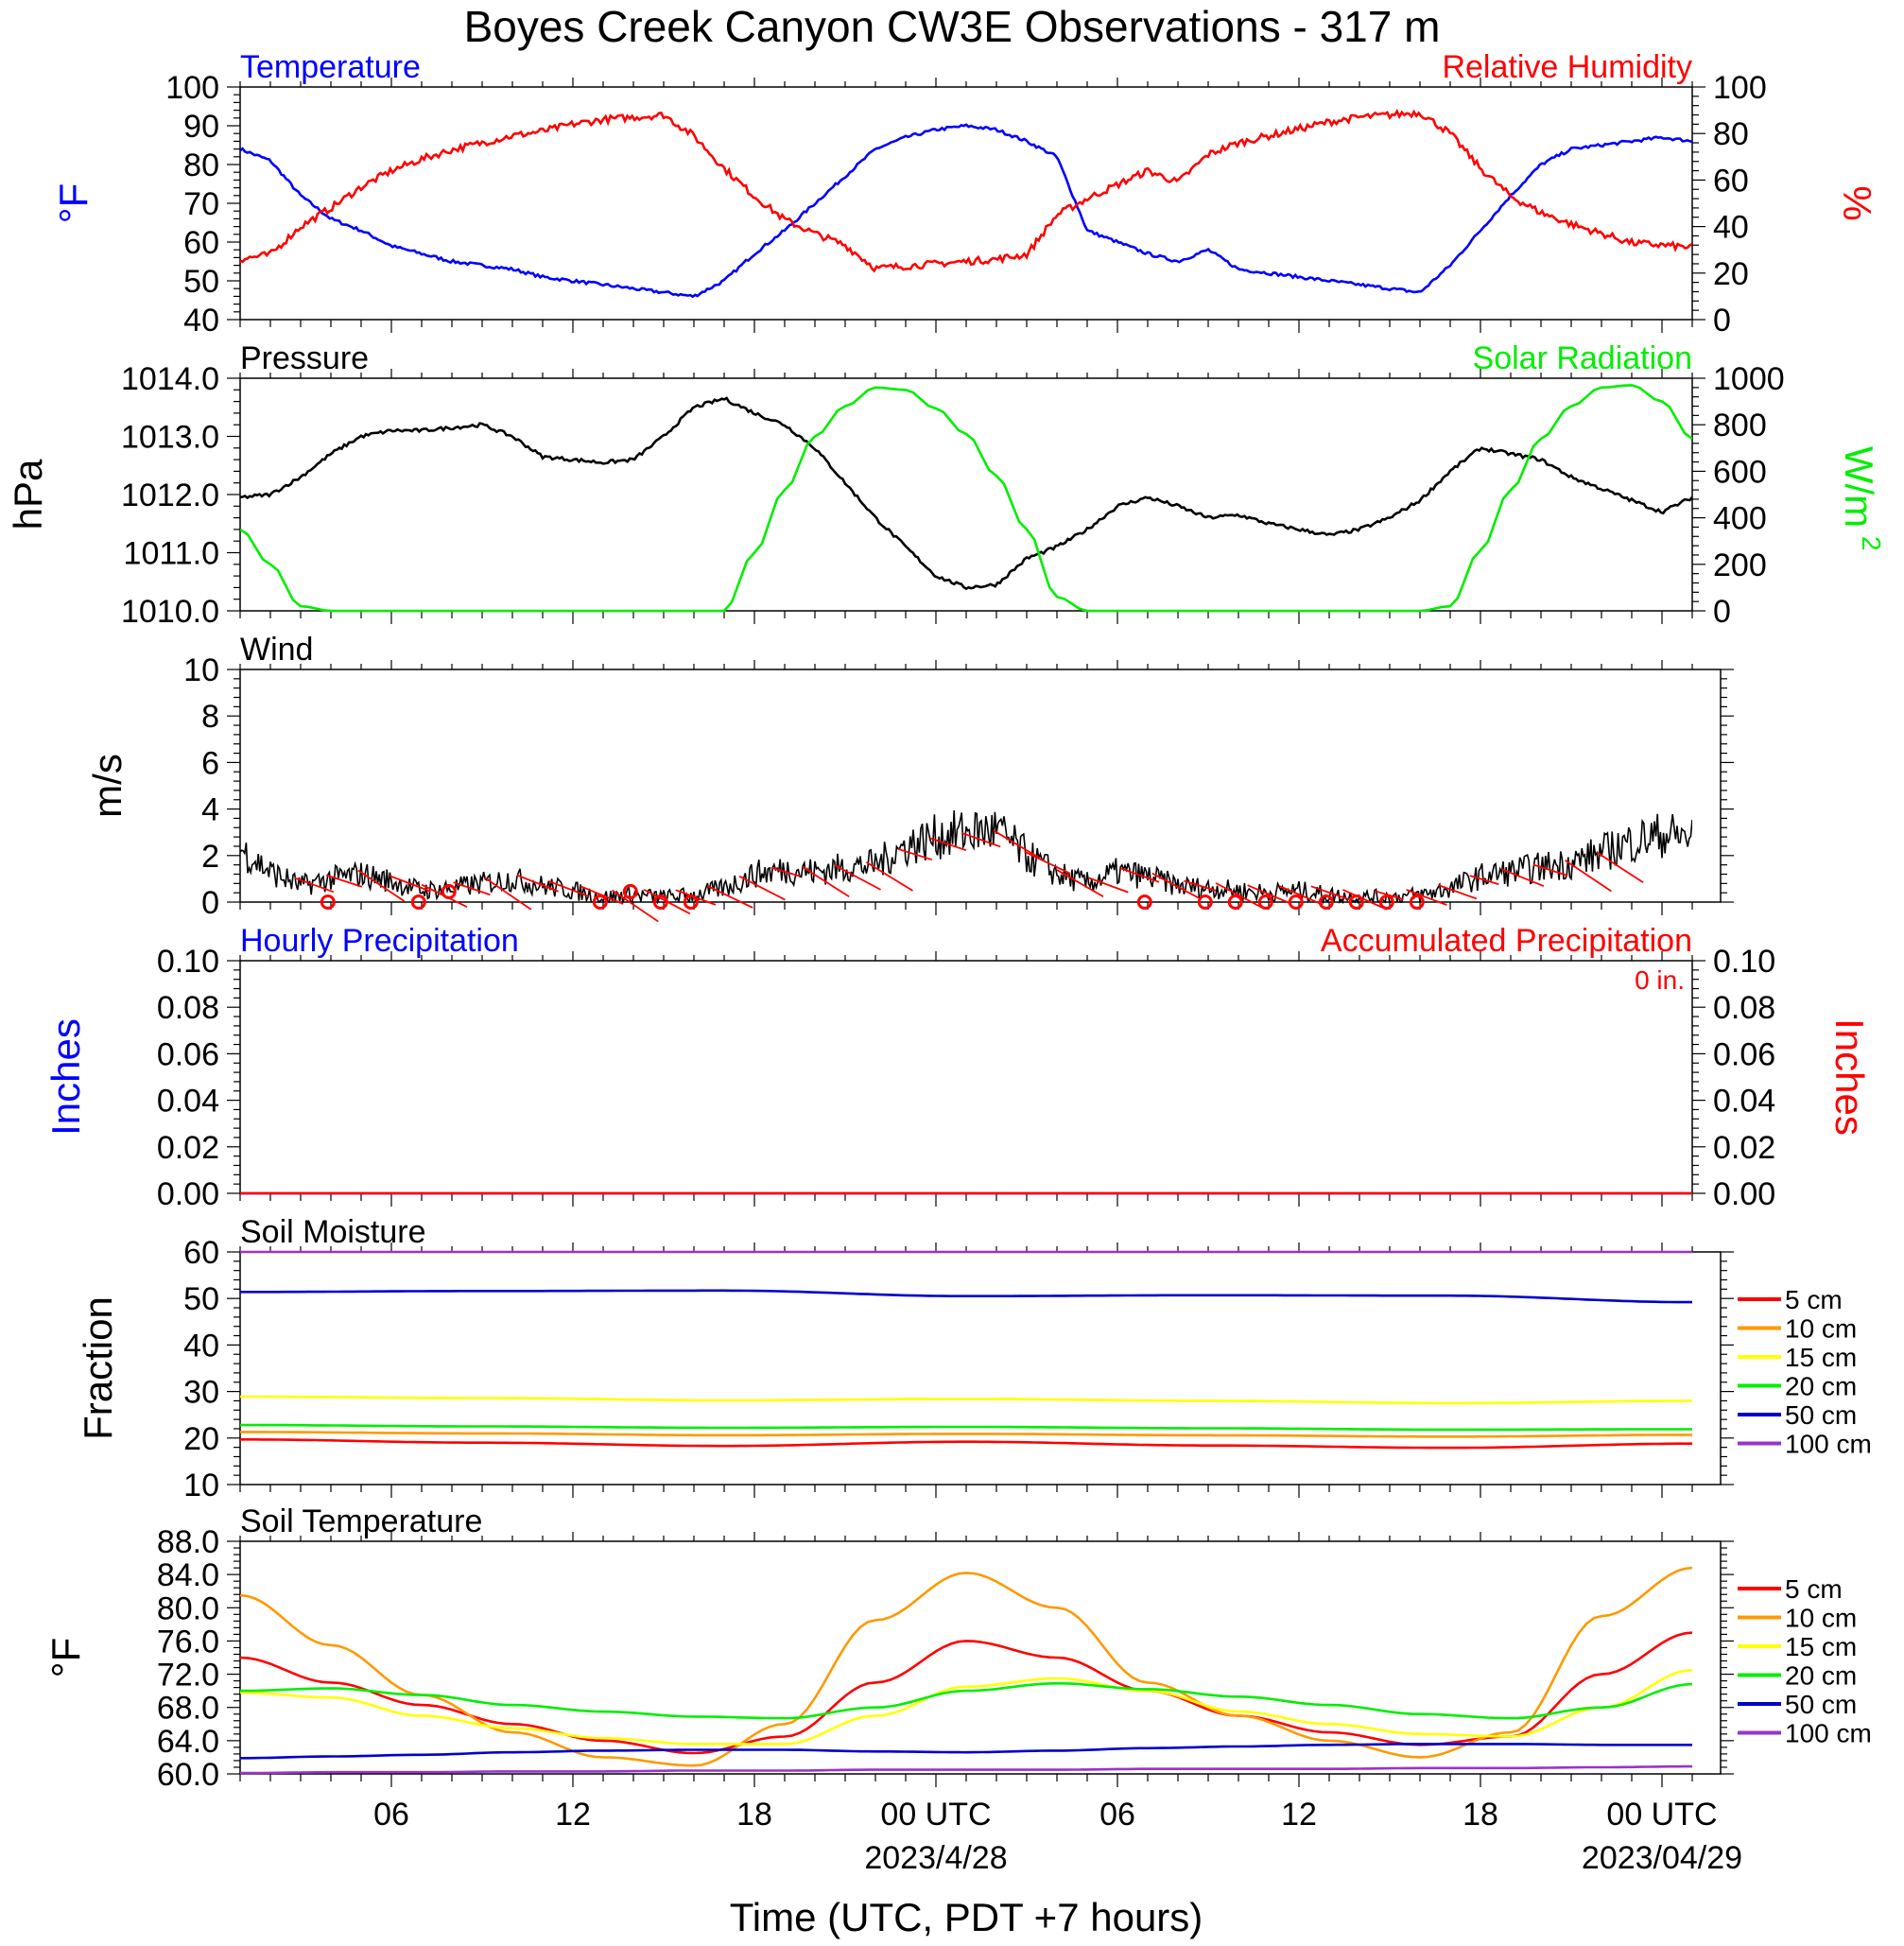 The height and width of the screenshot is (1946, 1904). Describe the element at coordinates (1744, 1148) in the screenshot. I see `y-tick-label-right: 0.02` at that location.